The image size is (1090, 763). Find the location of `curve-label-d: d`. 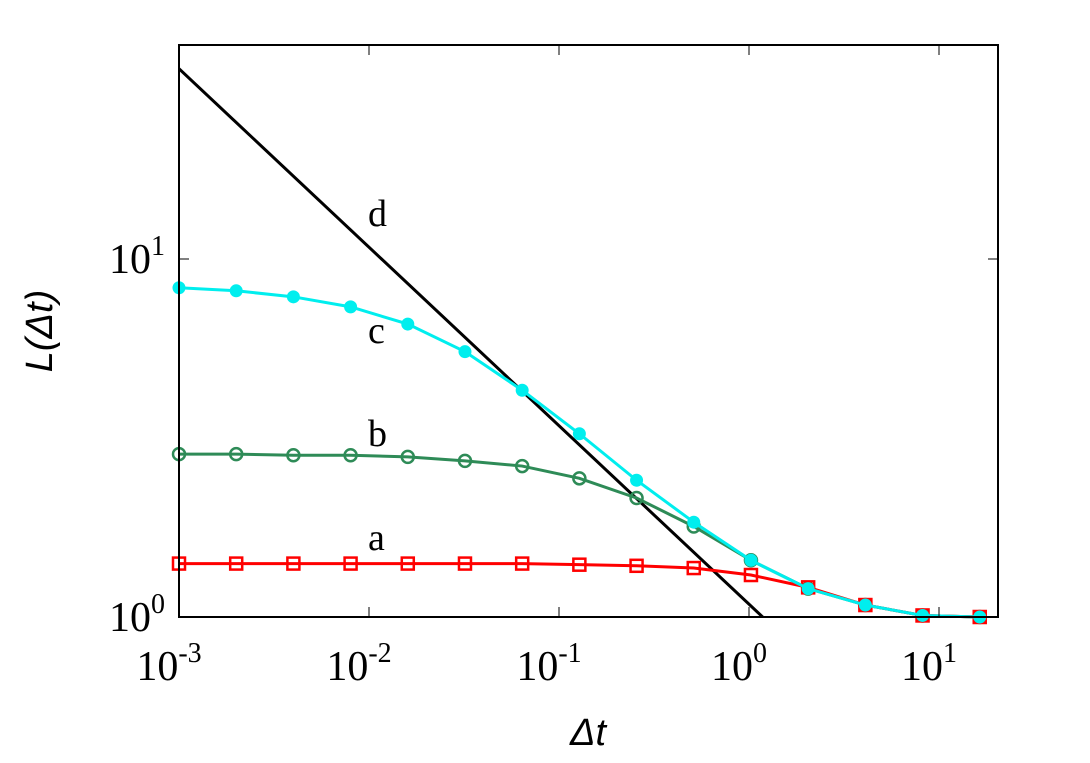

curve-label-d: d is located at coordinates (377, 214).